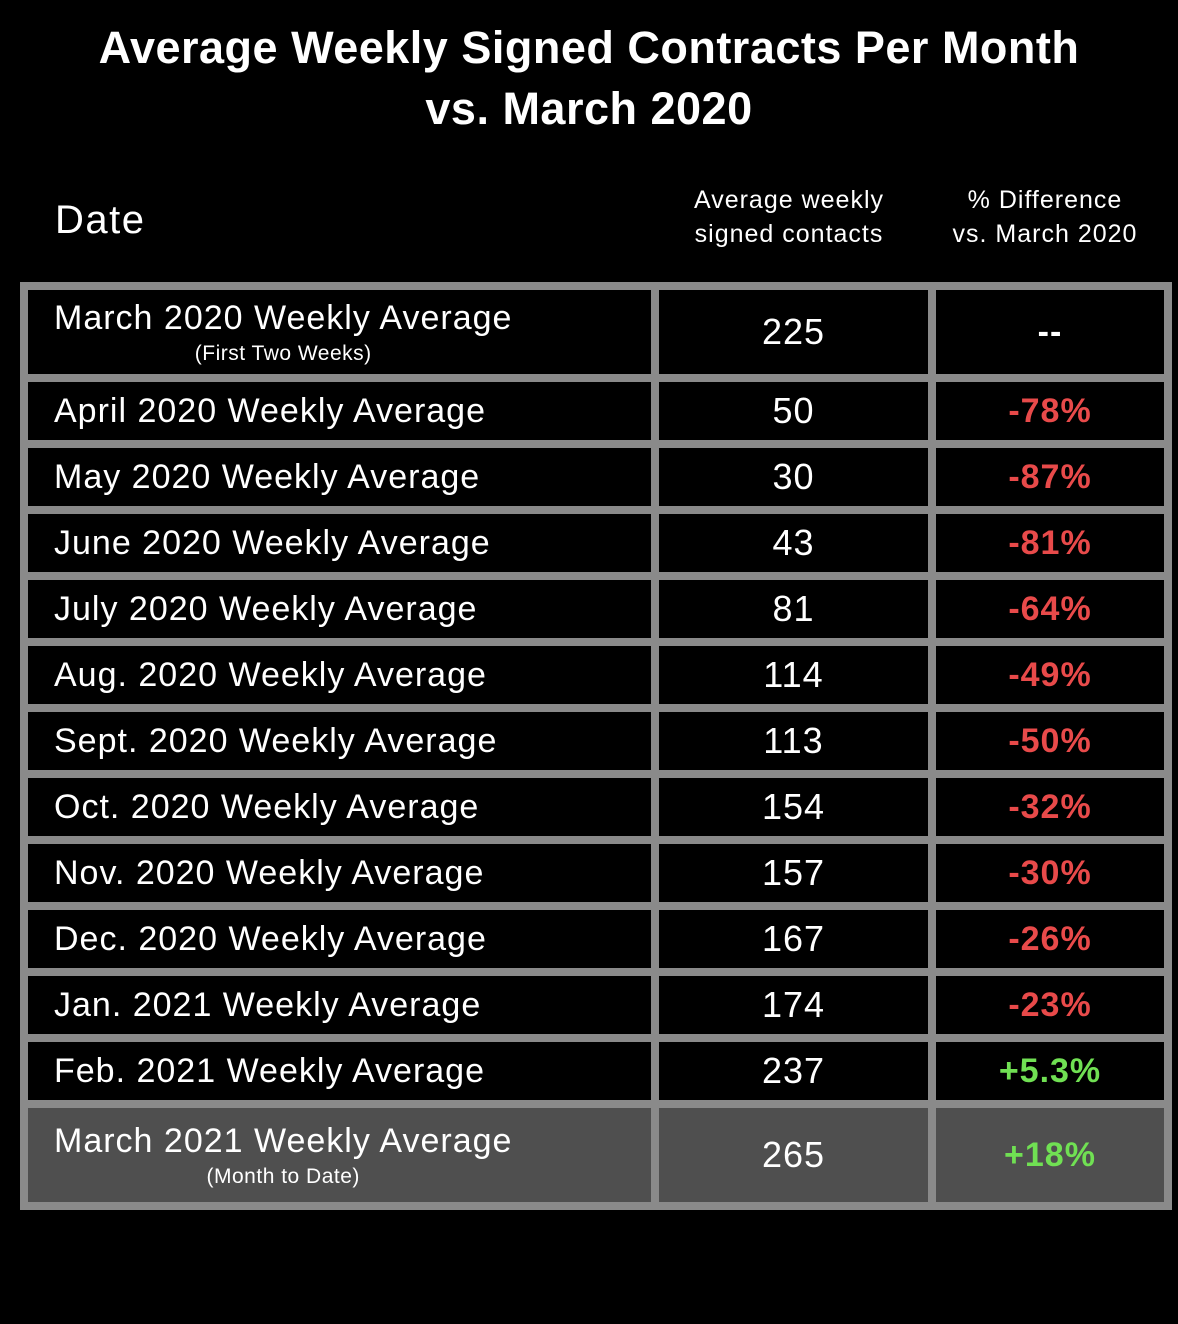 This screenshot has width=1178, height=1324. I want to click on row-label: April 2020 Weekly Average, so click(270, 410).